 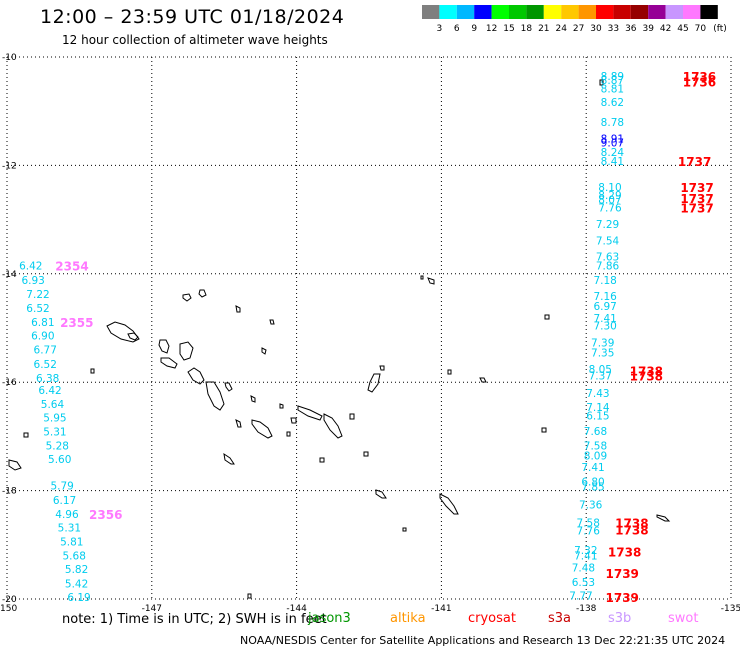 What do you see at coordinates (607, 225) in the screenshot?
I see `swh-value: 7.29` at bounding box center [607, 225].